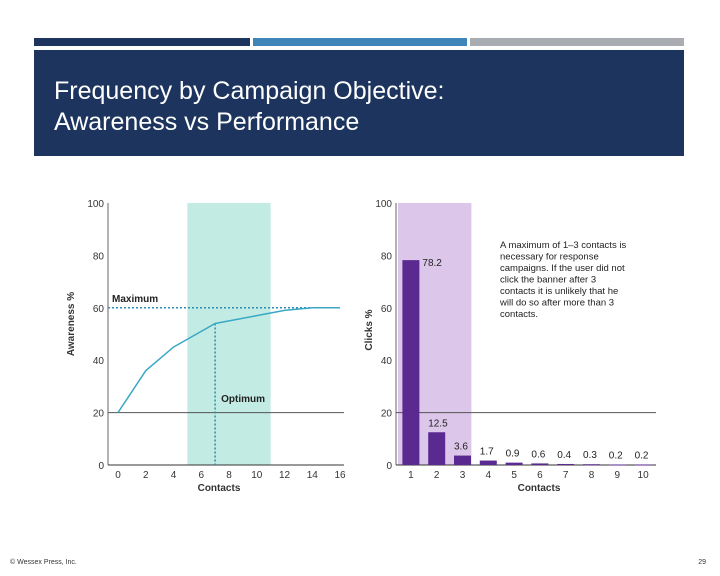 Image resolution: width=720 pixels, height=576 pixels. Describe the element at coordinates (549, 257) in the screenshot. I see `annotation-line: necessary for response` at that location.